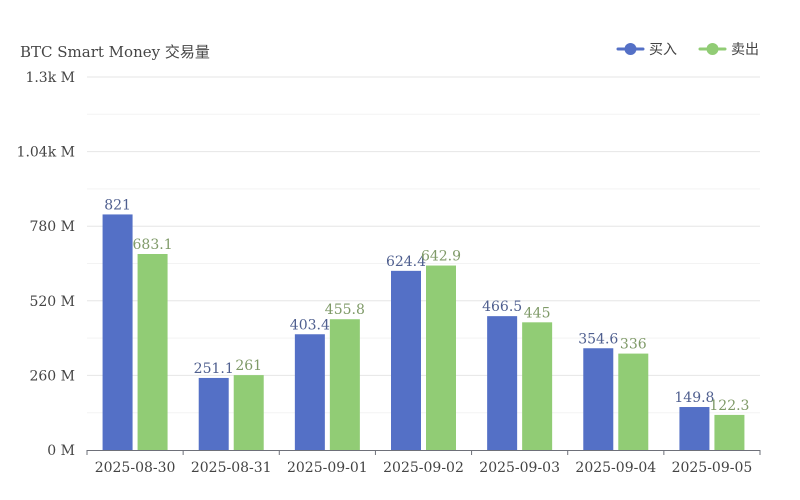 This screenshot has width=800, height=500. I want to click on data-label: 149.8, so click(694, 398).